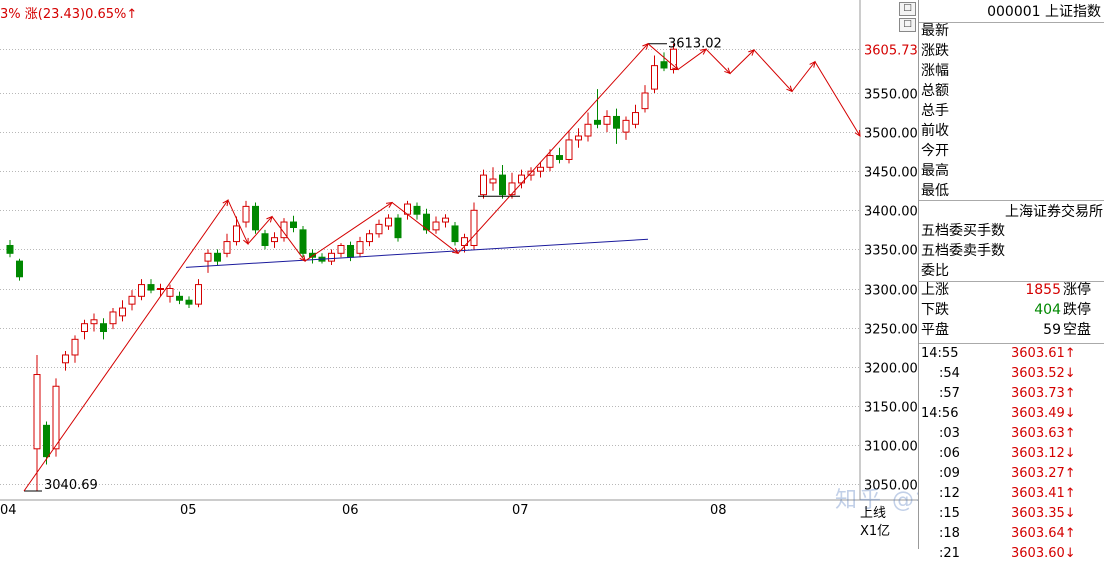  What do you see at coordinates (891, 95) in the screenshot?
I see `y-tick-label: 3550.00` at bounding box center [891, 95].